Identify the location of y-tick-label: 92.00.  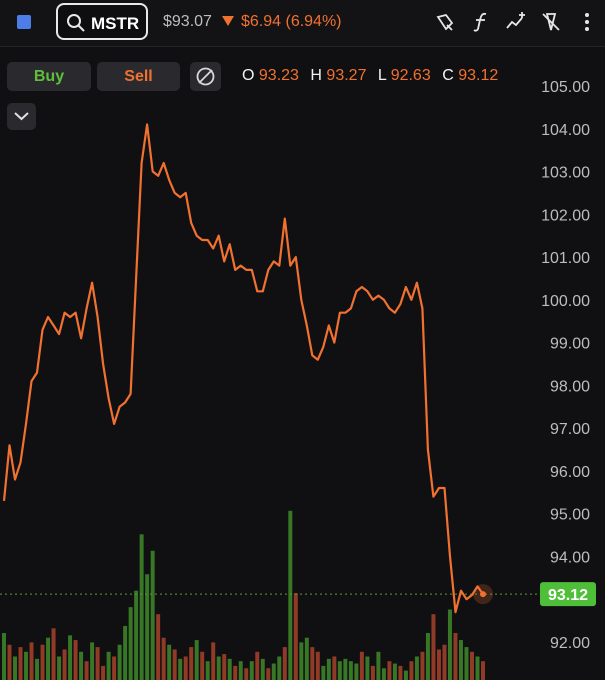
(570, 643).